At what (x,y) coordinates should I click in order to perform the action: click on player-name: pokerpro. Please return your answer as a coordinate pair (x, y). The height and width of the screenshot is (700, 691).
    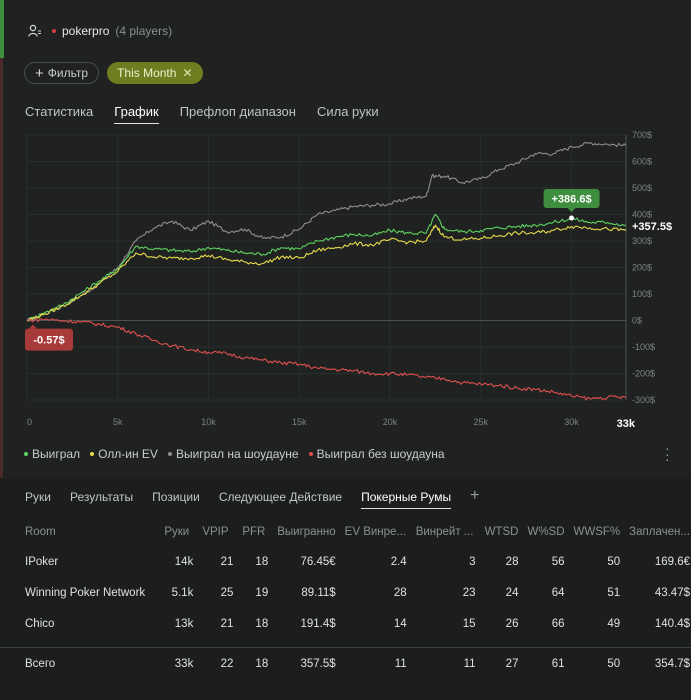
    Looking at the image, I should click on (86, 31).